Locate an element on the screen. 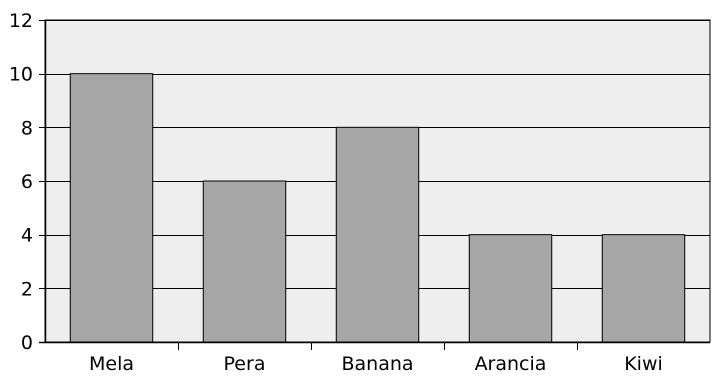 This screenshot has width=719, height=376. x-tick-label: Pera is located at coordinates (245, 364).